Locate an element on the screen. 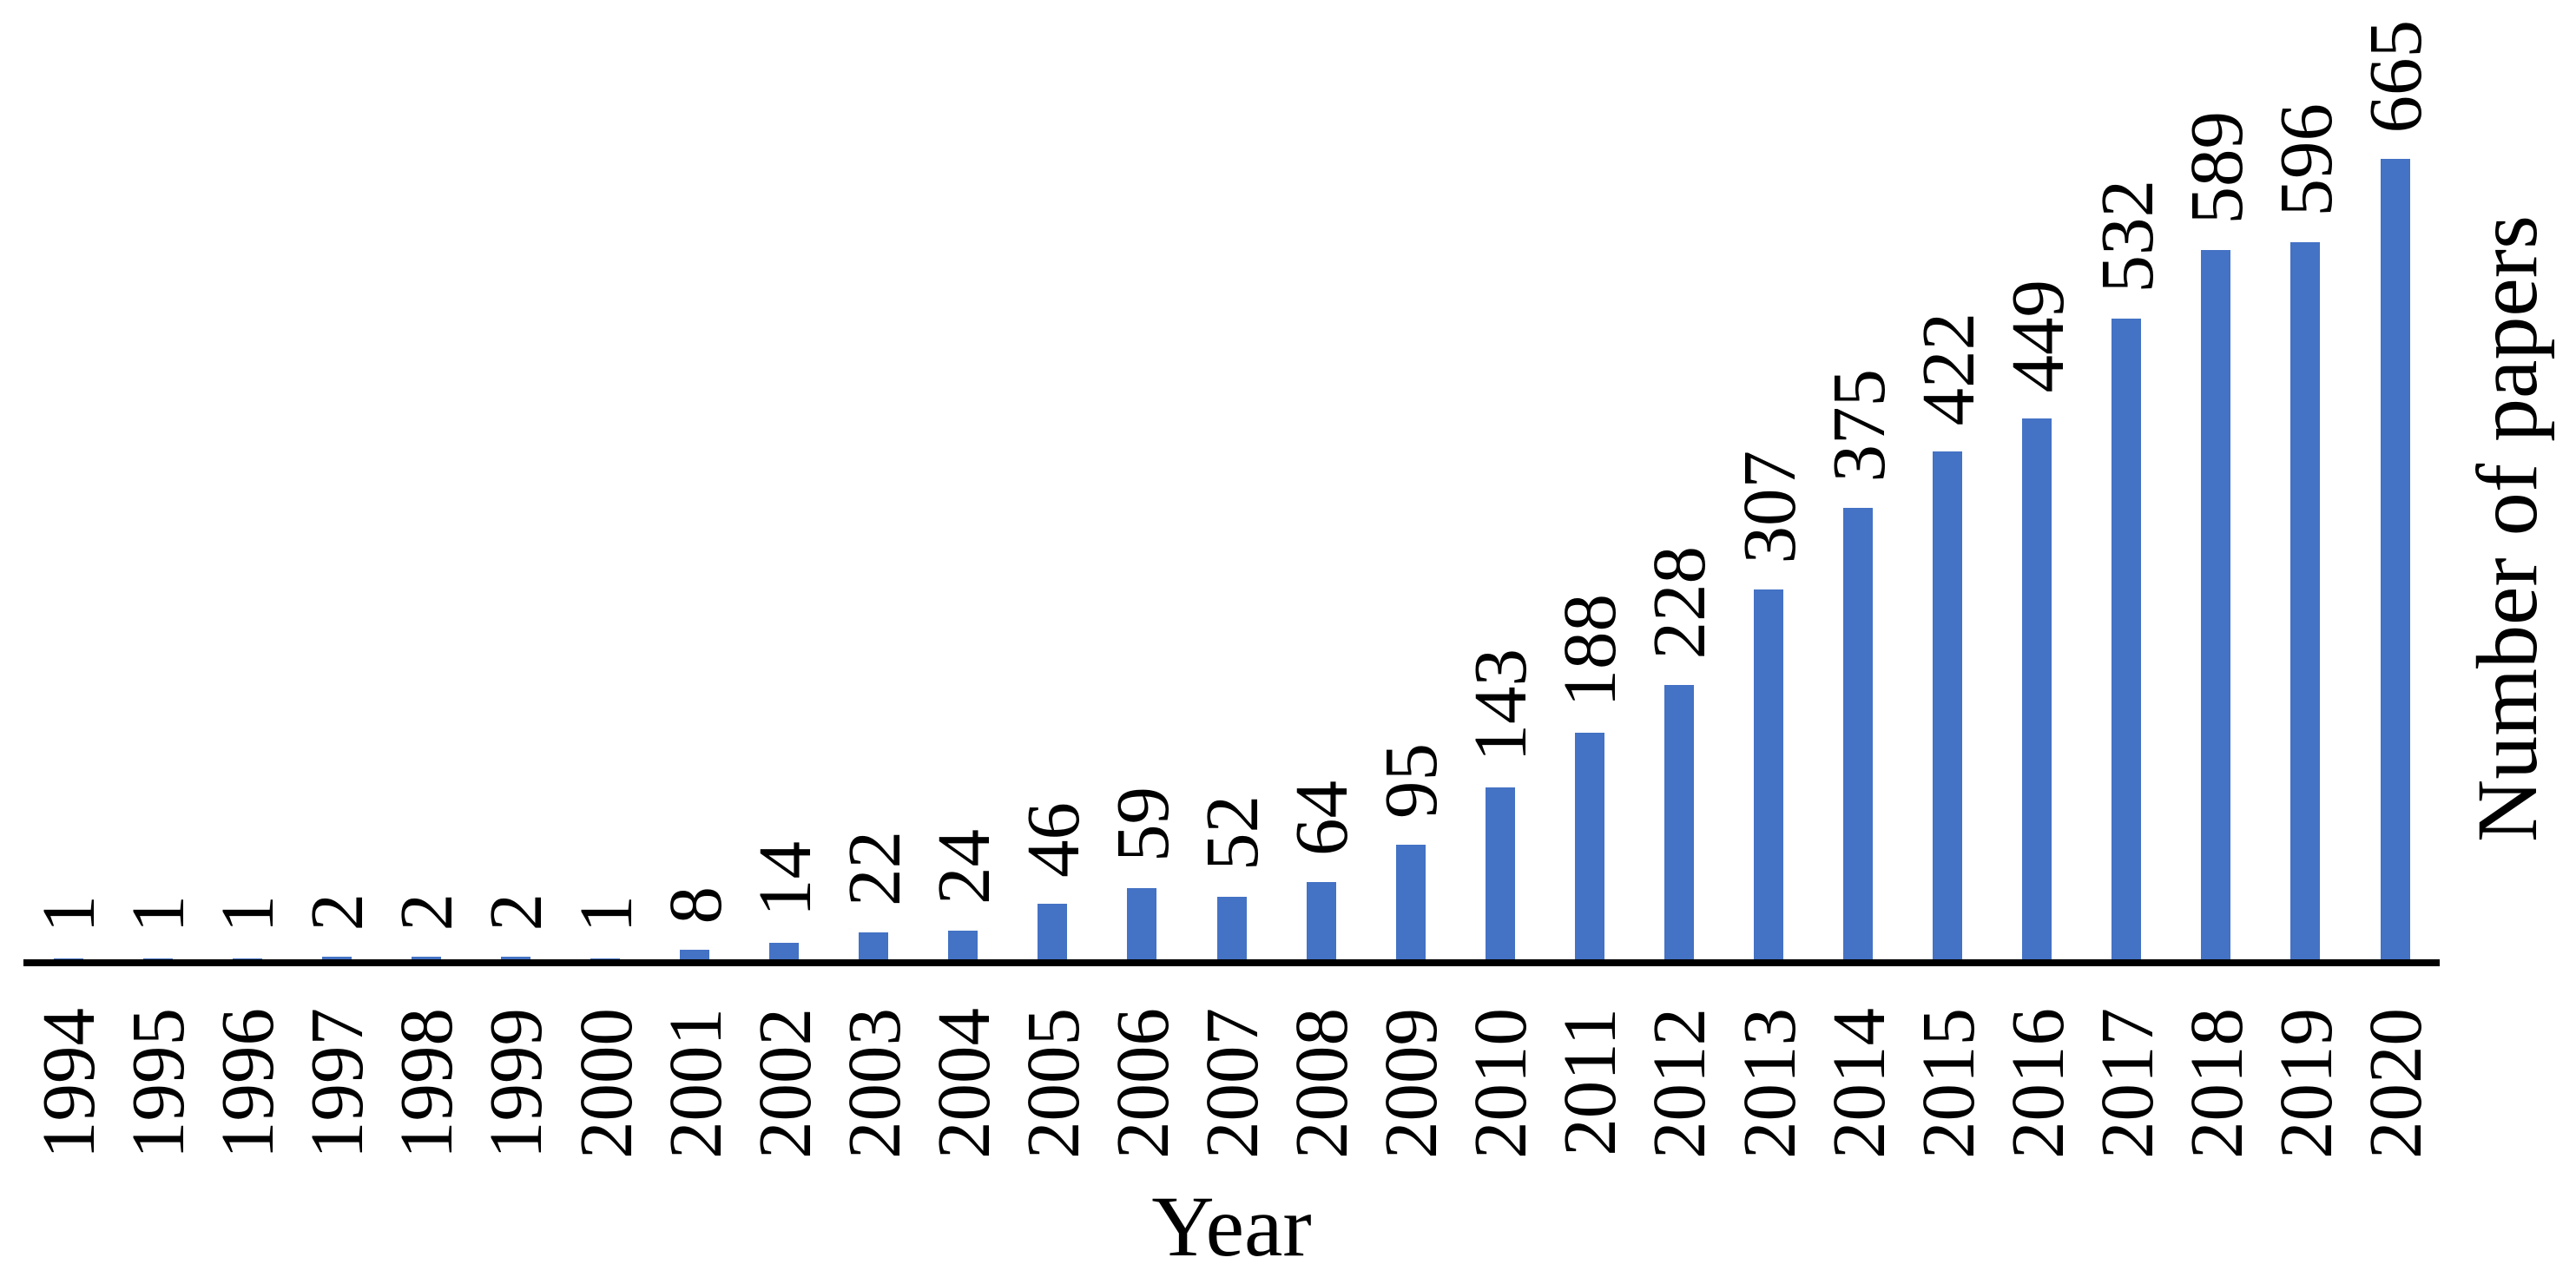 The image size is (2576, 1284). chart-column: 24 is located at coordinates (963, 479).